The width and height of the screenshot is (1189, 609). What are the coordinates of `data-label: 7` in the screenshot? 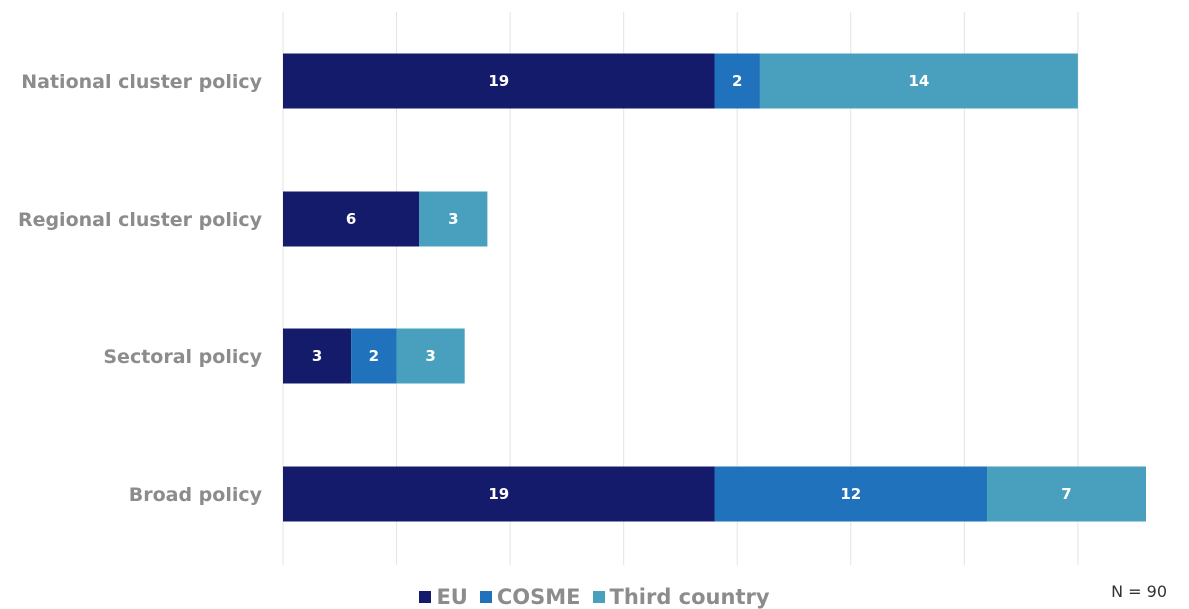 It's located at (1066, 494).